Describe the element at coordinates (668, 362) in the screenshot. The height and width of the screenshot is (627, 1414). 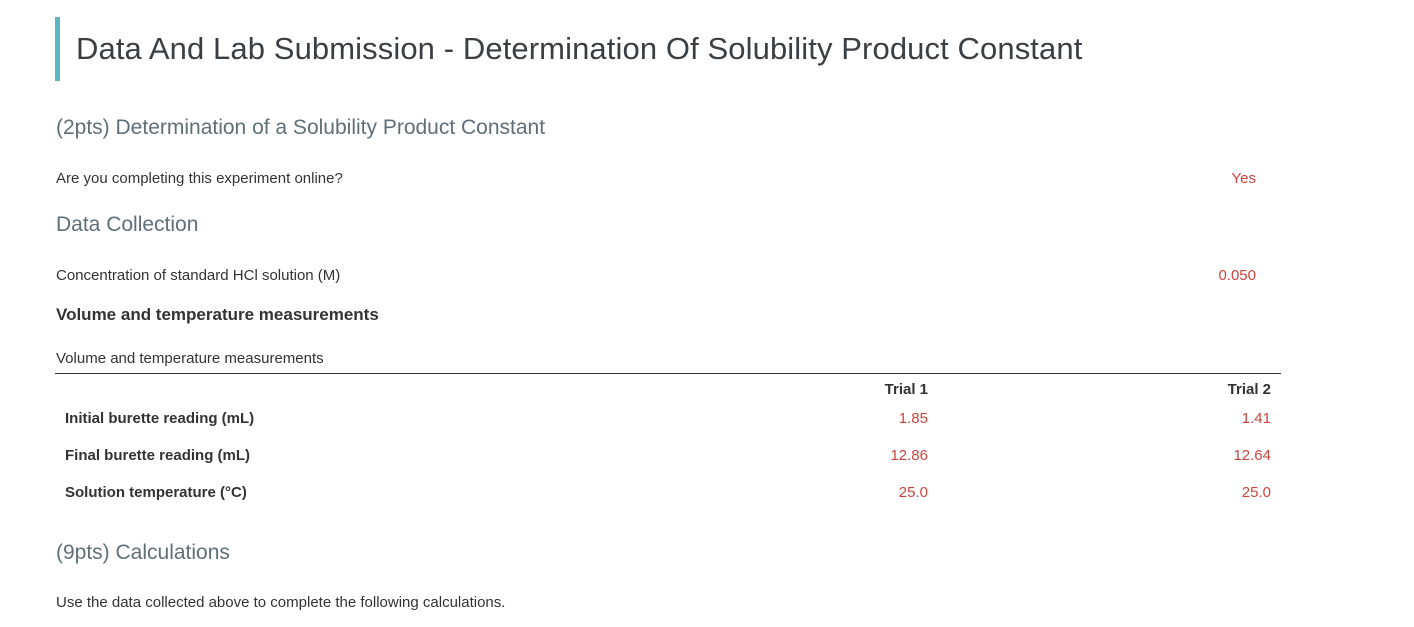
I see `table-caption: Volume and temperature measurements` at that location.